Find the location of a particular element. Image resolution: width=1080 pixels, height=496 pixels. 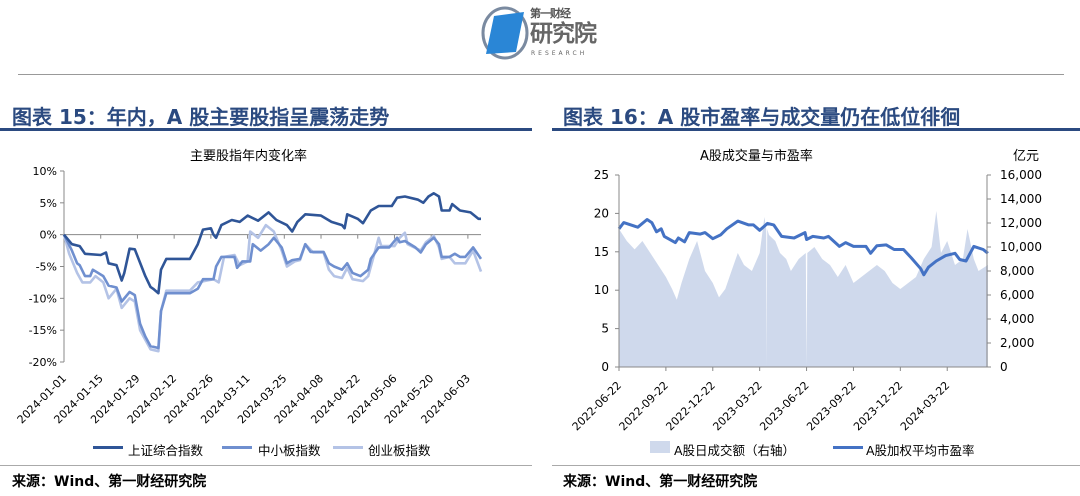

left-source: 来源：Wind、第一财经研究院 is located at coordinates (109, 482).